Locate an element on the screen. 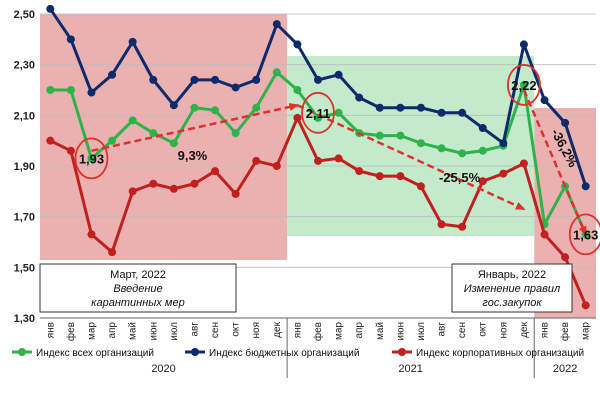 The width and height of the screenshot is (600, 405). note-line: Январь, 2022 is located at coordinates (512, 275).